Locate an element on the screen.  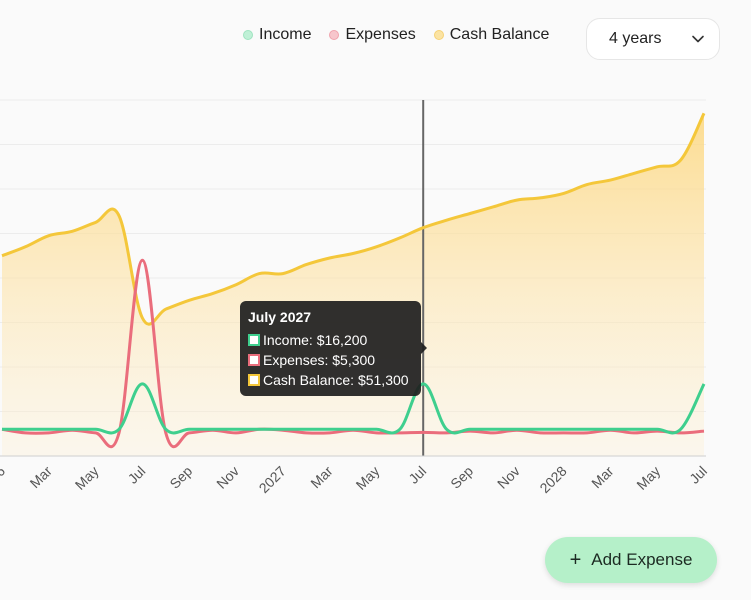
x-tick-label: 2027 is located at coordinates (272, 479).